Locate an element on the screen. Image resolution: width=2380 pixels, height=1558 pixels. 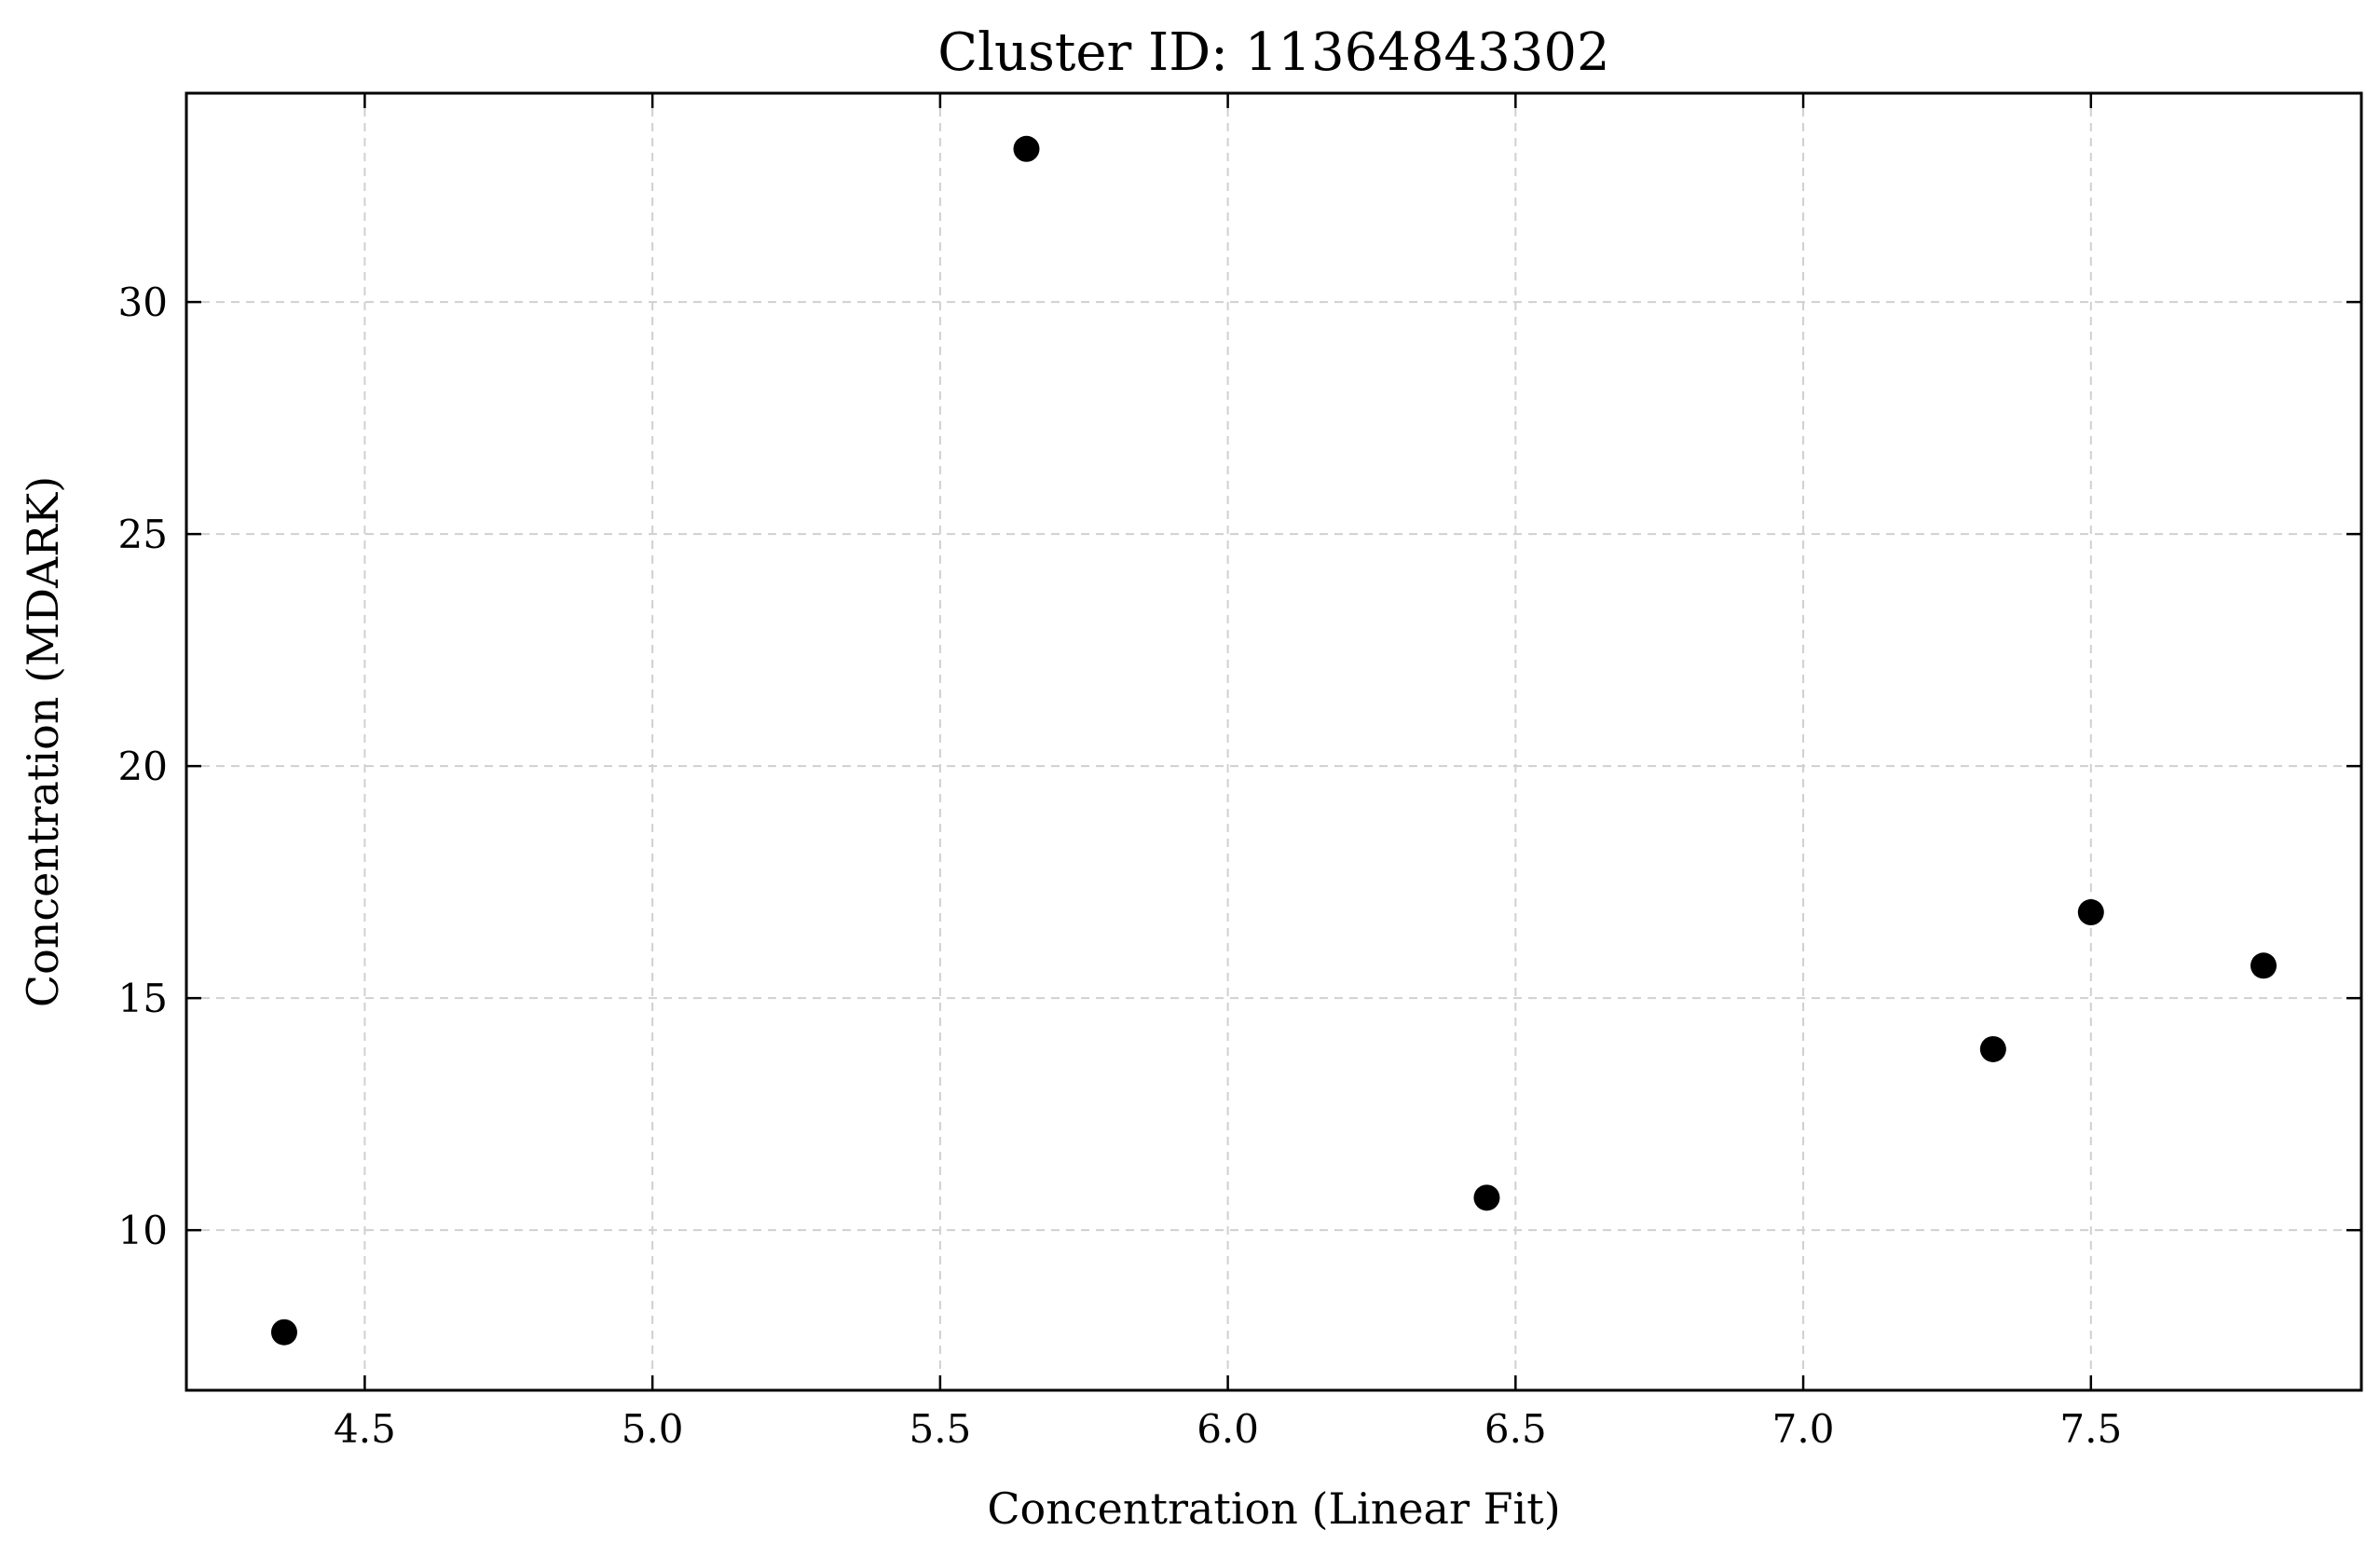
y-tick-label: 25 is located at coordinates (143, 534).